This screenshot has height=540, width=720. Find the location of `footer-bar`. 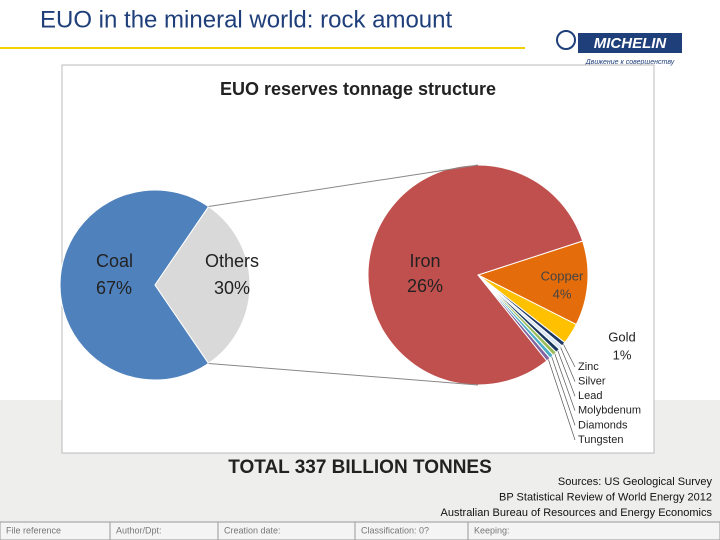

footer-bar is located at coordinates (360, 530).